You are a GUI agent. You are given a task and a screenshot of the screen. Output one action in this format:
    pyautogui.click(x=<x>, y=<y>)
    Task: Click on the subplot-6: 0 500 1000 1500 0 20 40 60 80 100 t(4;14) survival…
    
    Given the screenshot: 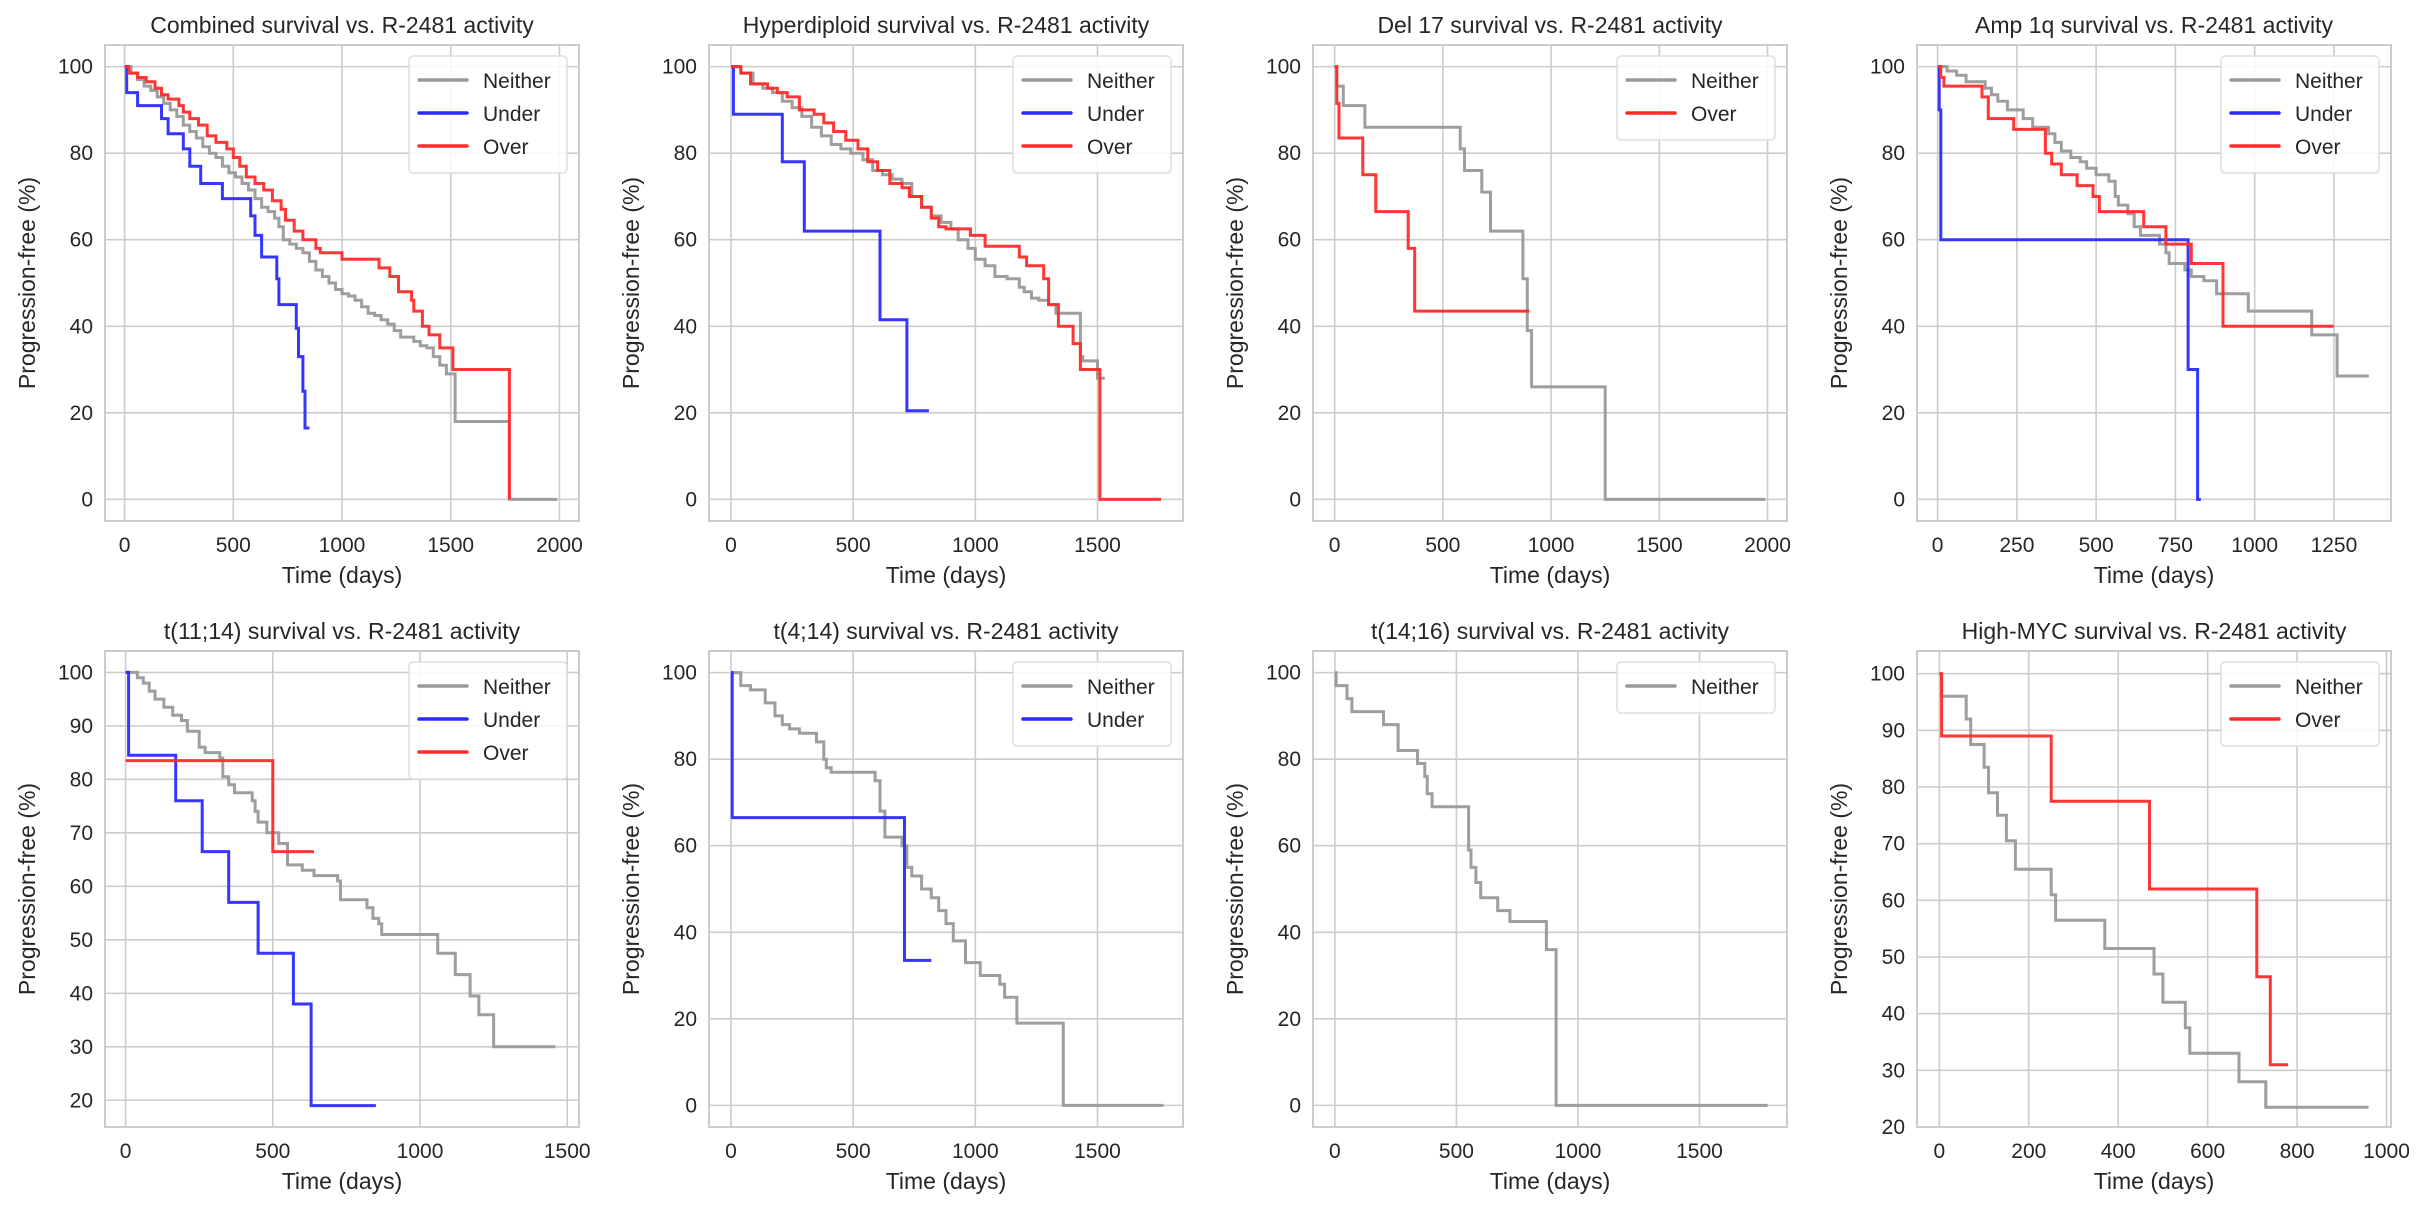 What is the action you would take?
    pyautogui.click(x=901, y=906)
    